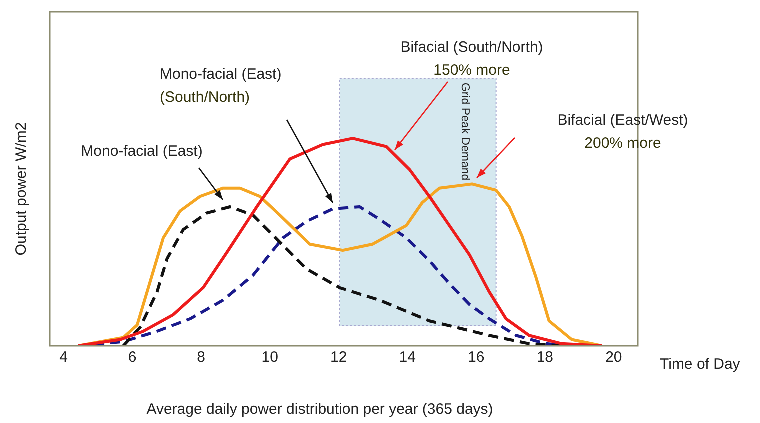  I want to click on text: Average daily power distribution per year (365 days), so click(320, 409).